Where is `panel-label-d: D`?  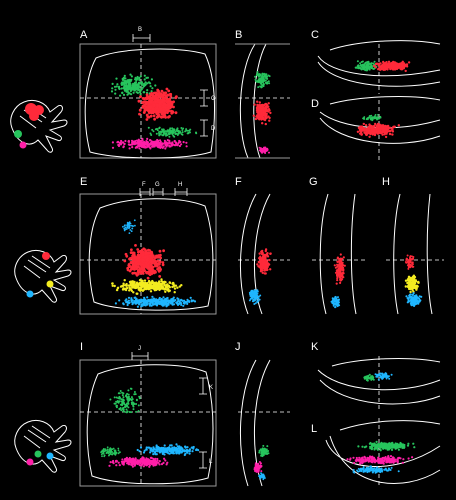
panel-label-d: D is located at coordinates (315, 104).